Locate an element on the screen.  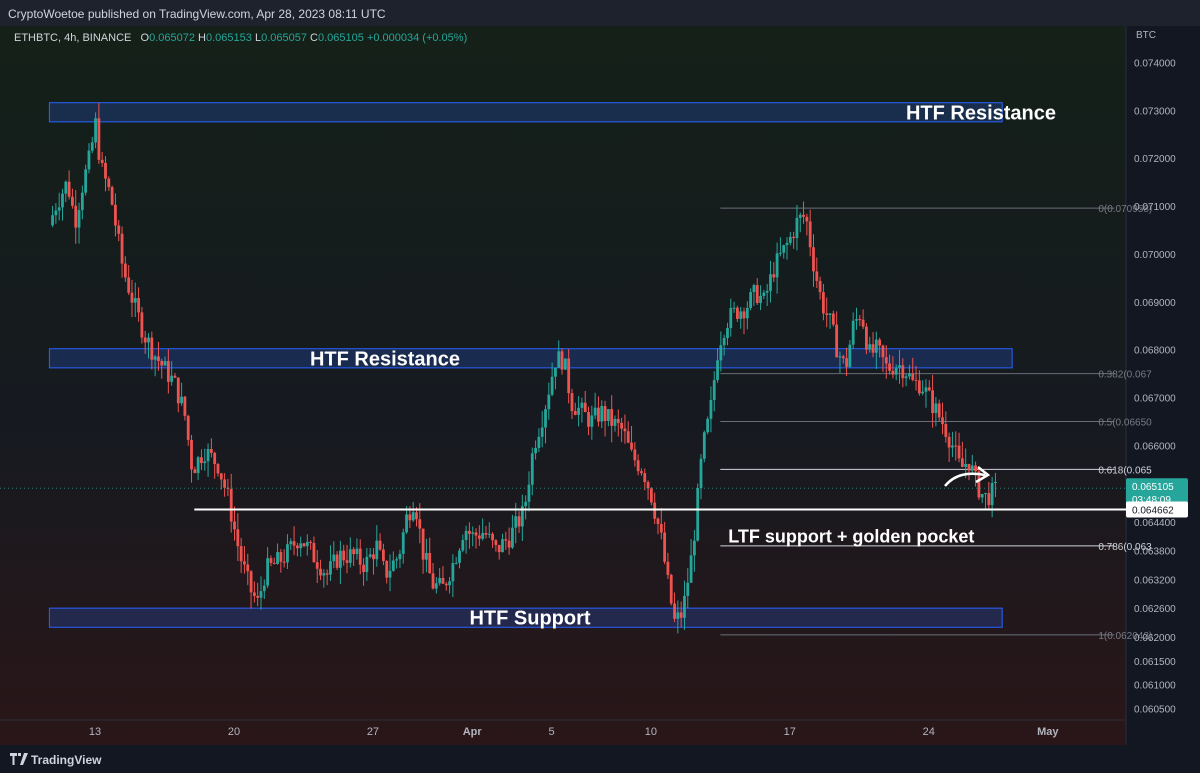
x-tick-label: Apr is located at coordinates (473, 732).